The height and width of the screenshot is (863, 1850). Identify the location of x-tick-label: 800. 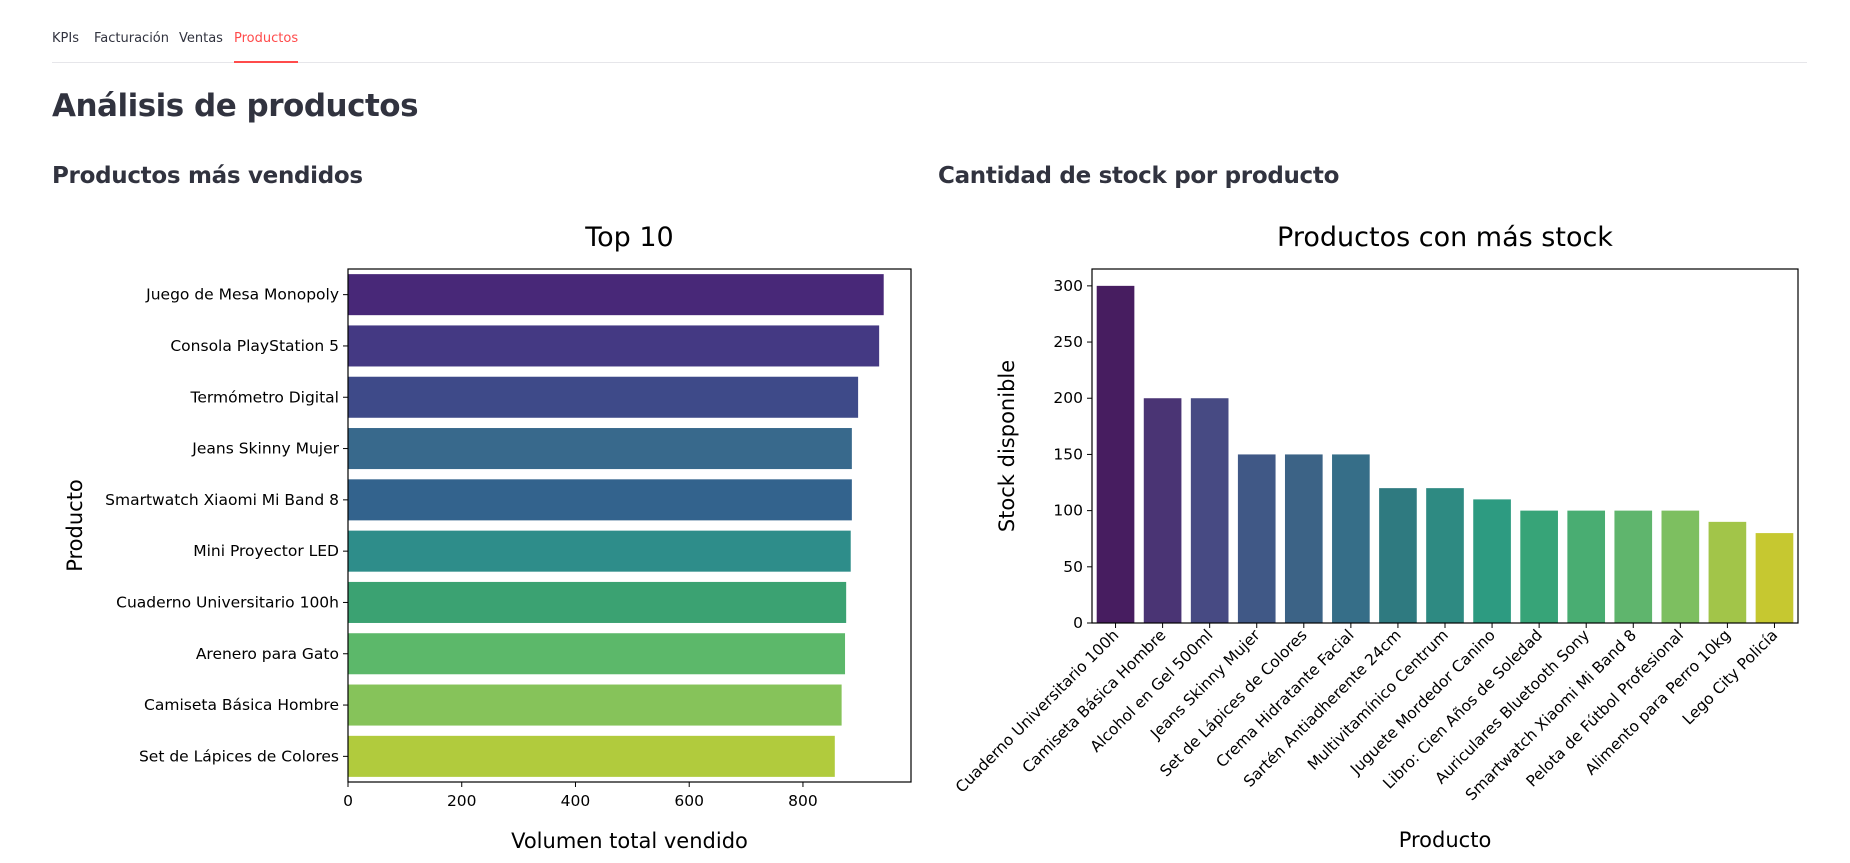
(803, 801).